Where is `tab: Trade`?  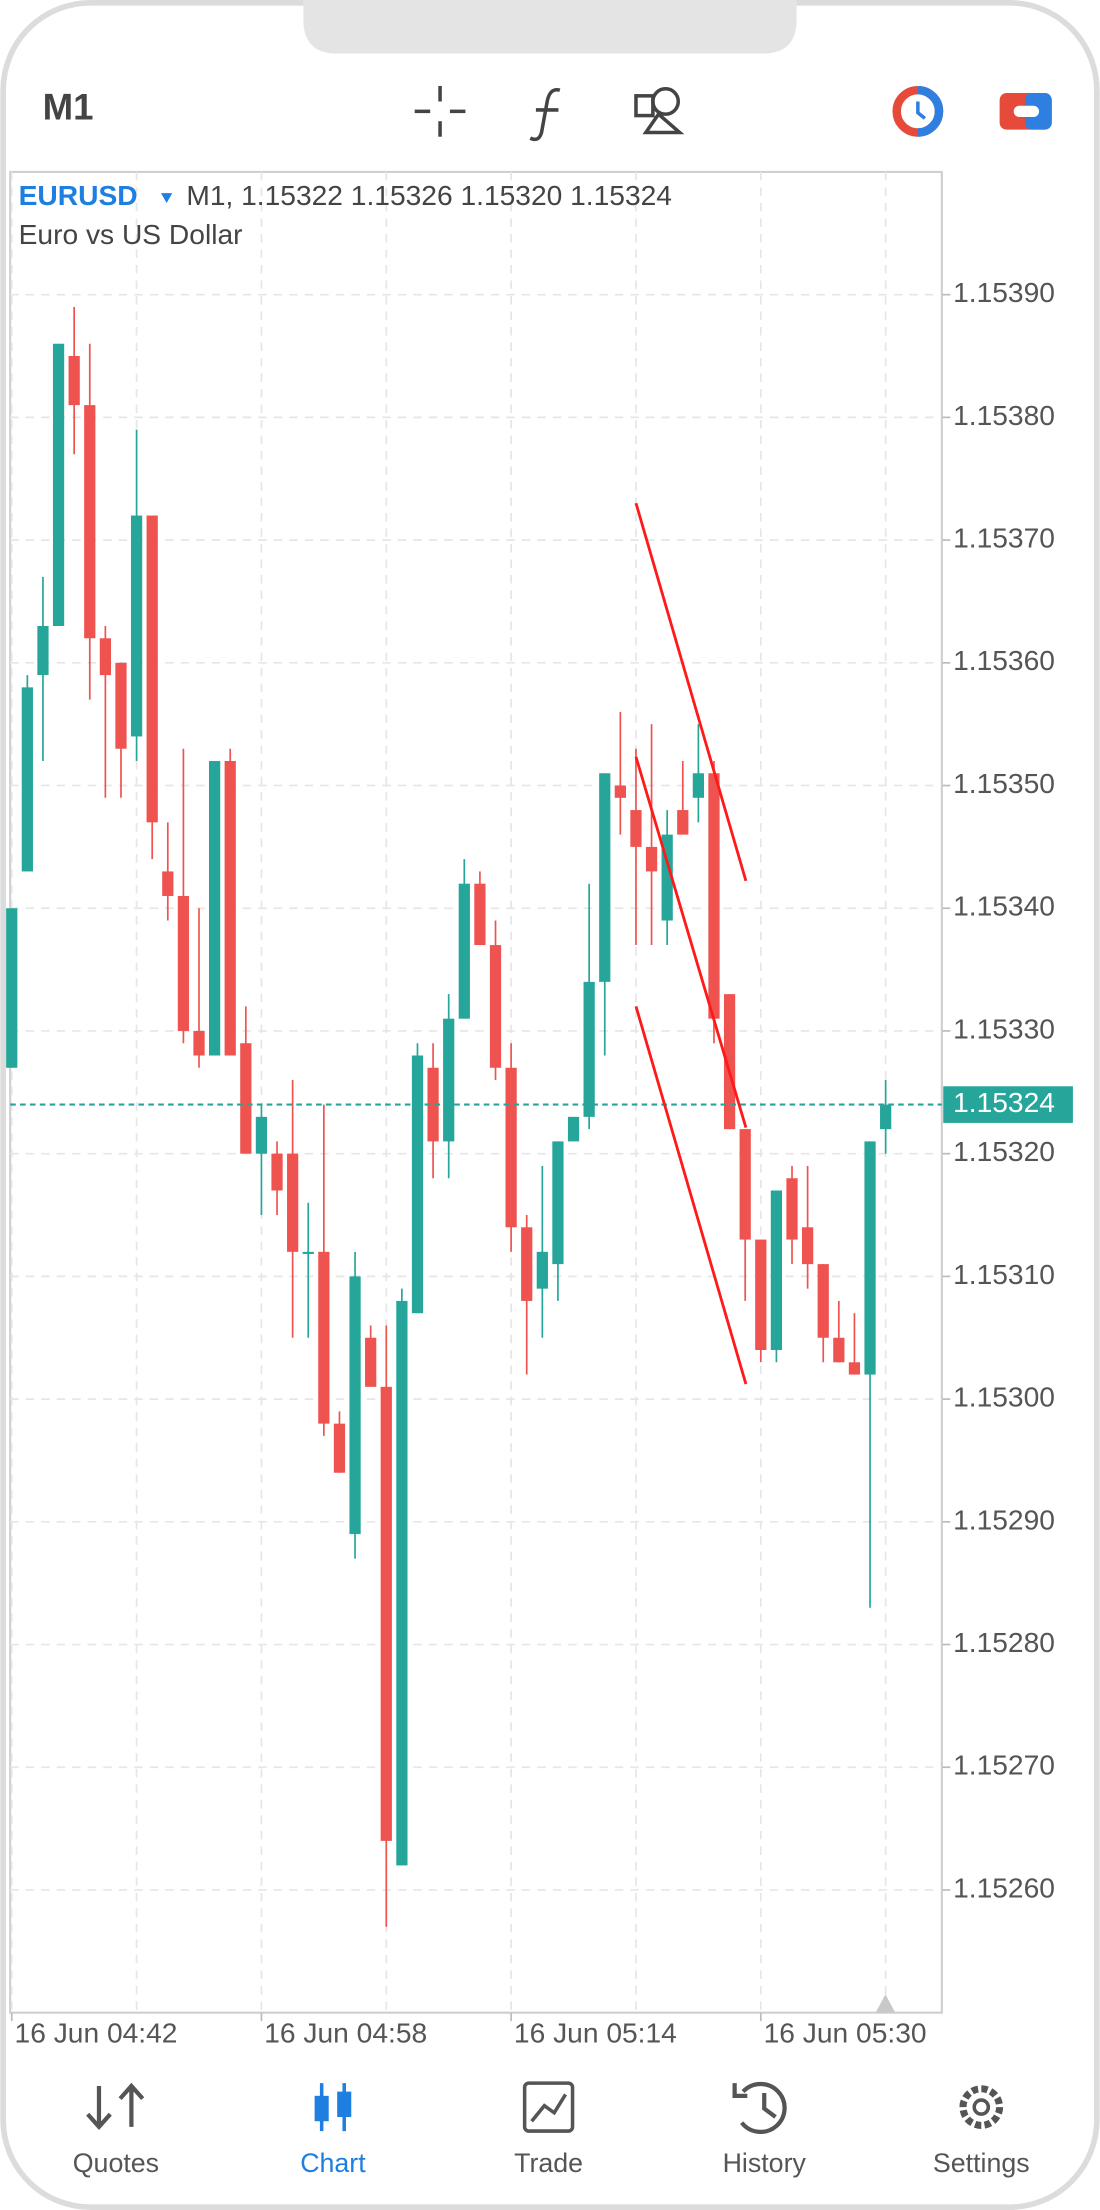
tab: Trade is located at coordinates (548, 2129).